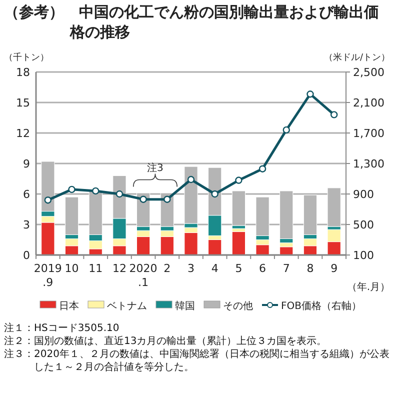 This screenshot has height=395, width=393. Describe the element at coordinates (71, 268) in the screenshot. I see `x-tick-label: 10` at that location.